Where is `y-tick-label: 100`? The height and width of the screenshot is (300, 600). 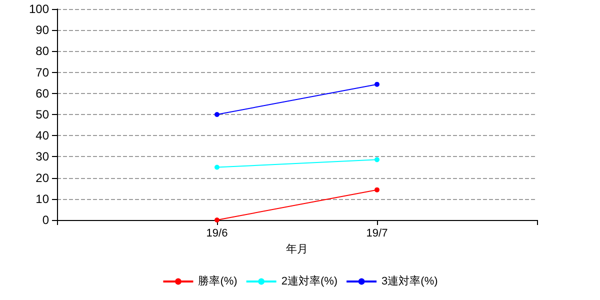 y-tick-label: 100 is located at coordinates (39, 9).